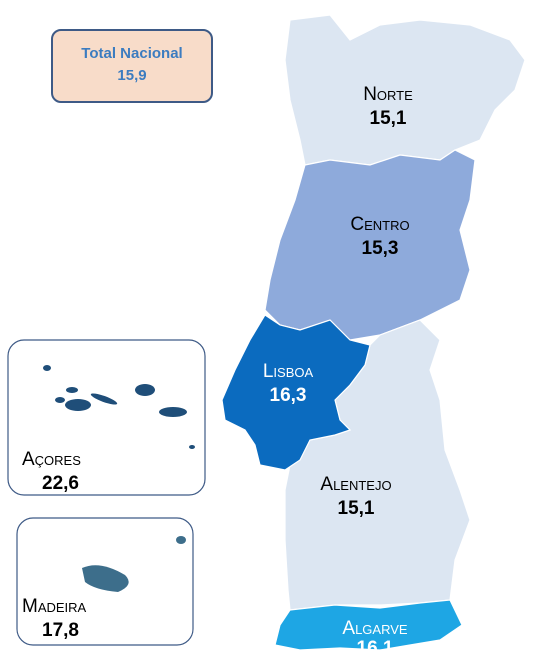 The height and width of the screenshot is (658, 535). Describe the element at coordinates (131, 53) in the screenshot. I see `total-label: Total Nacional` at that location.